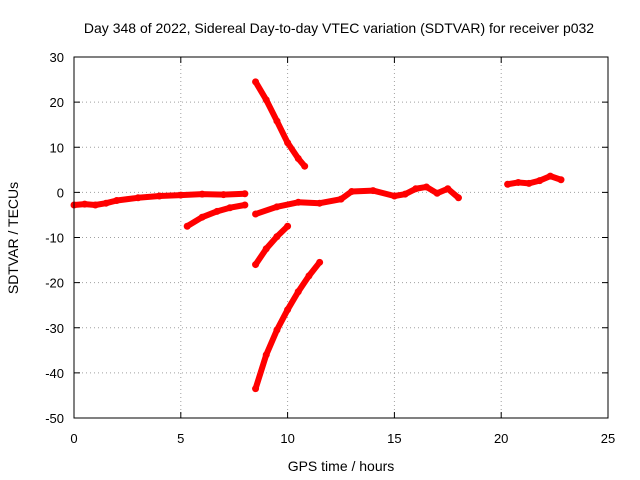 This screenshot has height=480, width=640. Describe the element at coordinates (394, 438) in the screenshot. I see `x-tick-label: 15` at that location.